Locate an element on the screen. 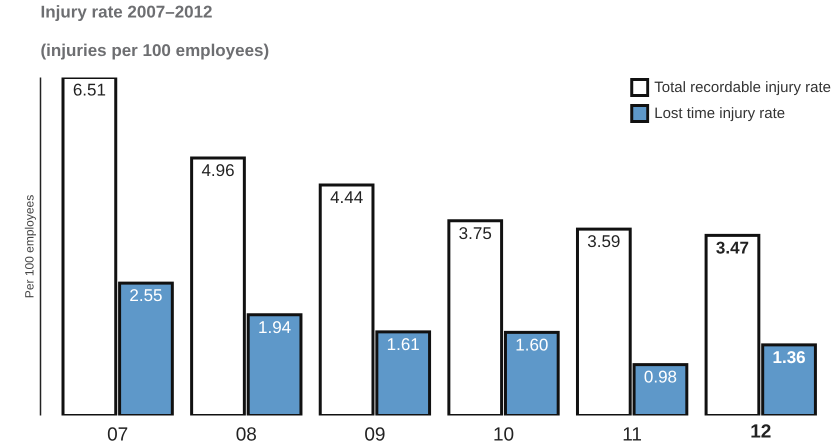 The height and width of the screenshot is (443, 839). x-tick-label: 10 is located at coordinates (503, 433).